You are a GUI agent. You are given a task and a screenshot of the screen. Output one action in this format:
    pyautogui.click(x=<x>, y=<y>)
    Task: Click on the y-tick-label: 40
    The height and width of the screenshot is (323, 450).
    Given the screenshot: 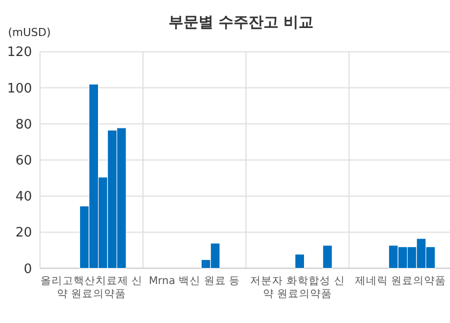 What is the action you would take?
    pyautogui.click(x=23, y=197)
    